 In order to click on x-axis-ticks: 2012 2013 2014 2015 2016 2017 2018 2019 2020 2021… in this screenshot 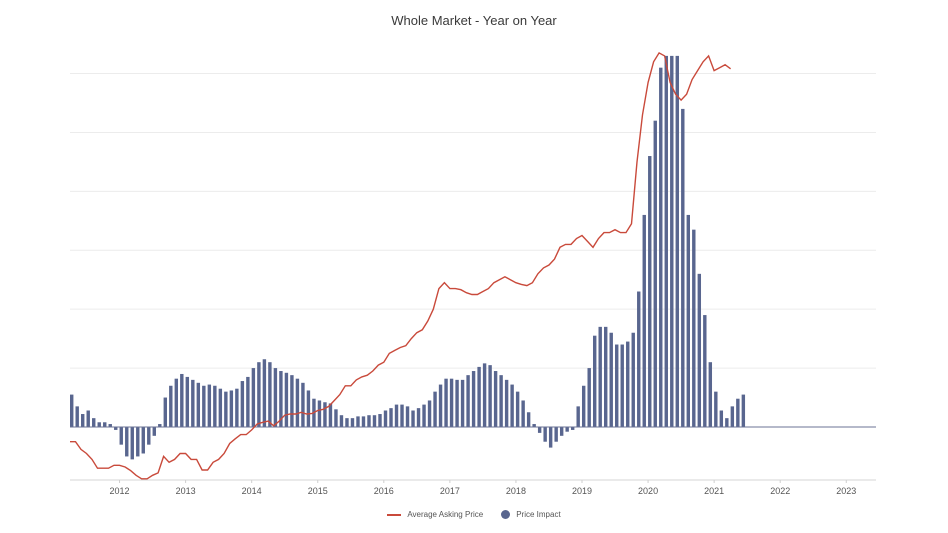, I will do `click(483, 488)`.